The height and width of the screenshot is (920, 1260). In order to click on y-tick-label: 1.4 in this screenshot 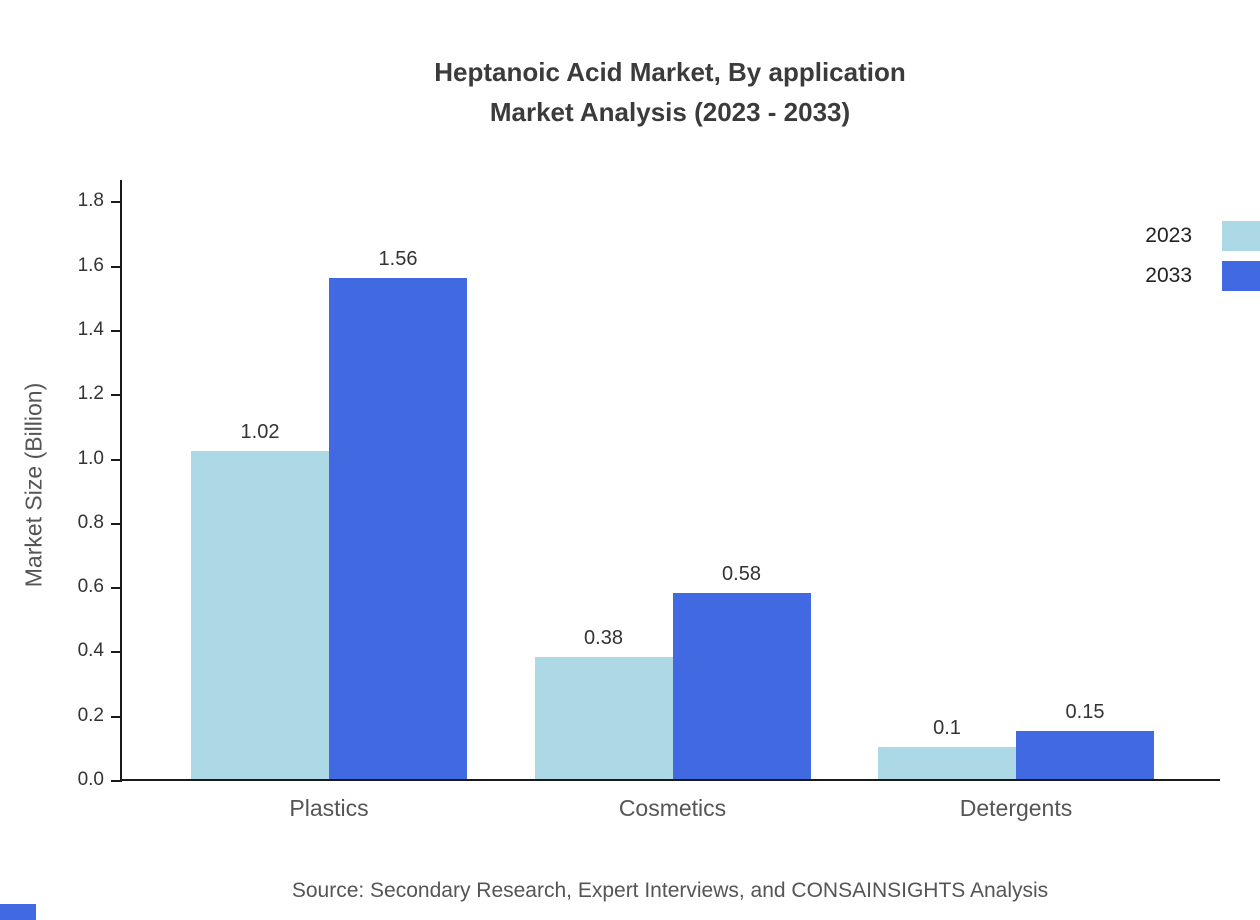, I will do `click(90, 330)`.